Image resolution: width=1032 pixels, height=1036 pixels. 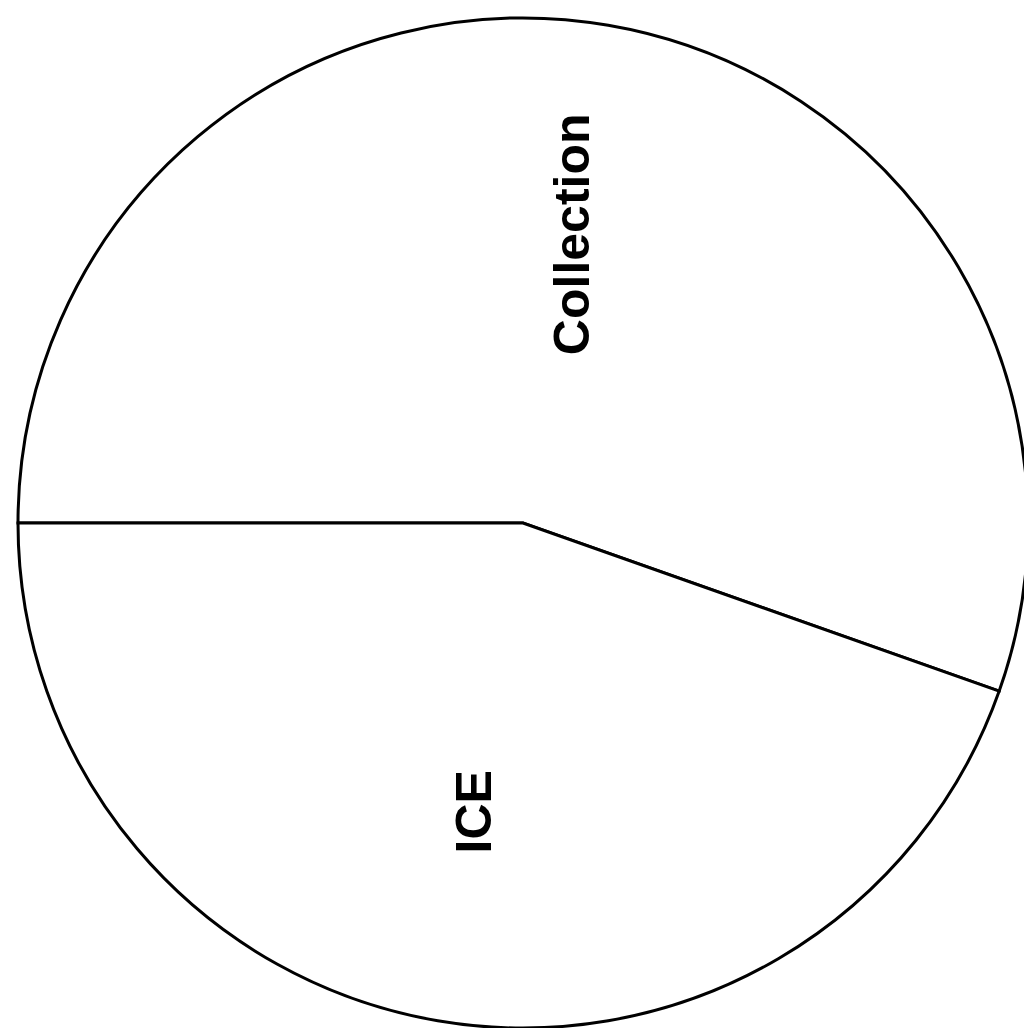 I want to click on slice-label: ICE, so click(x=473, y=812).